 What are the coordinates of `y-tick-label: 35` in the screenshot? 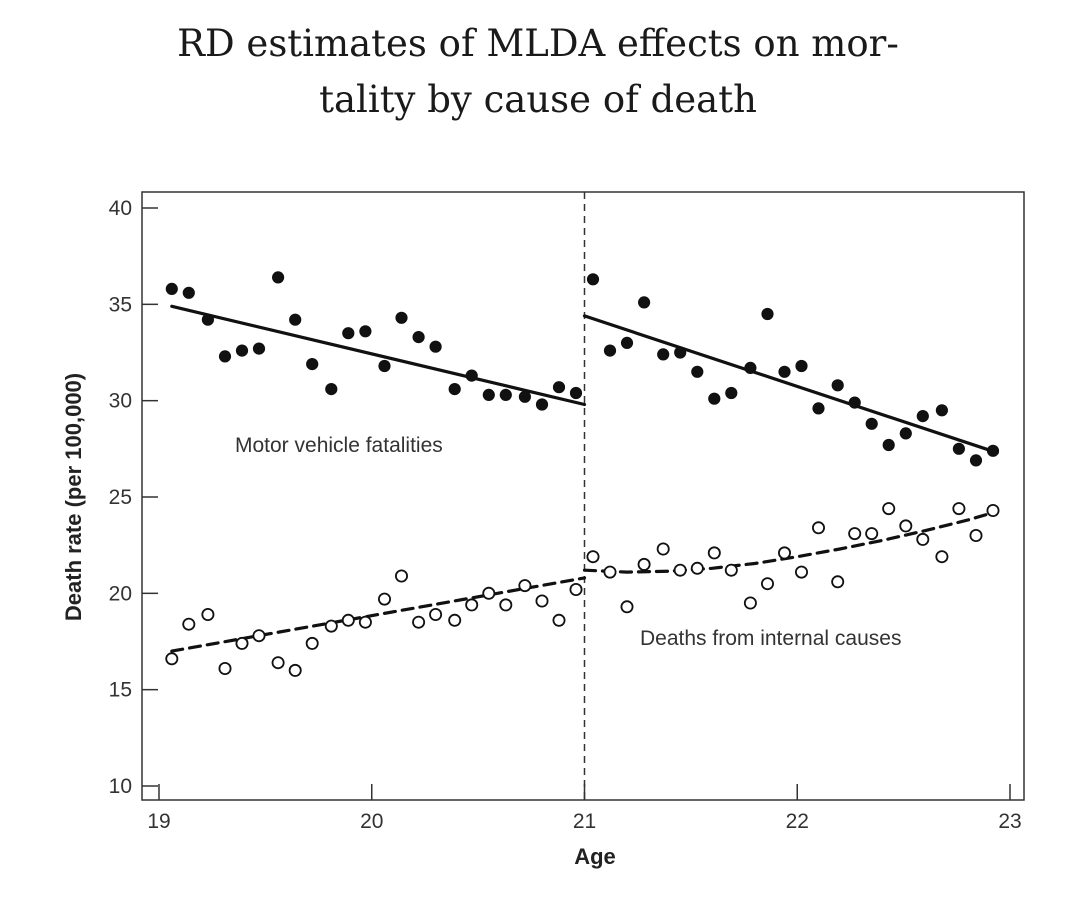 It's located at (120, 304).